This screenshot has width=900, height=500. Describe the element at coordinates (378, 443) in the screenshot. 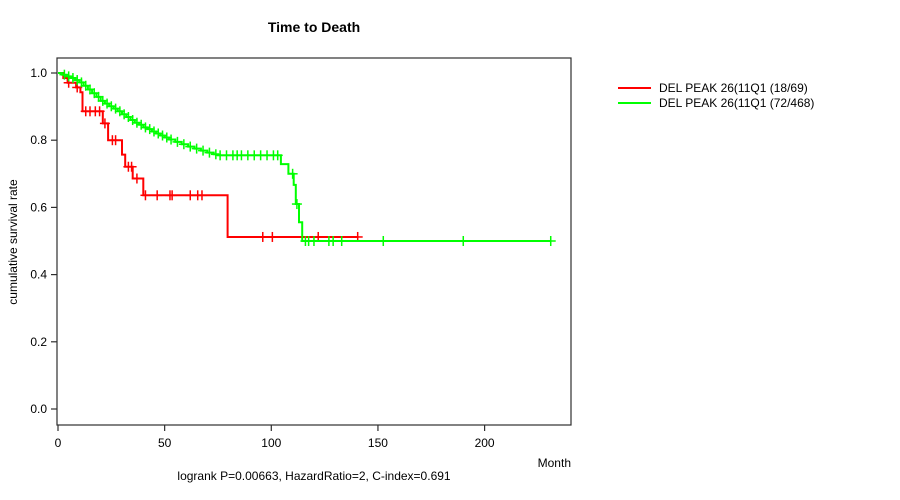

I see `x-tick-label: 150` at that location.